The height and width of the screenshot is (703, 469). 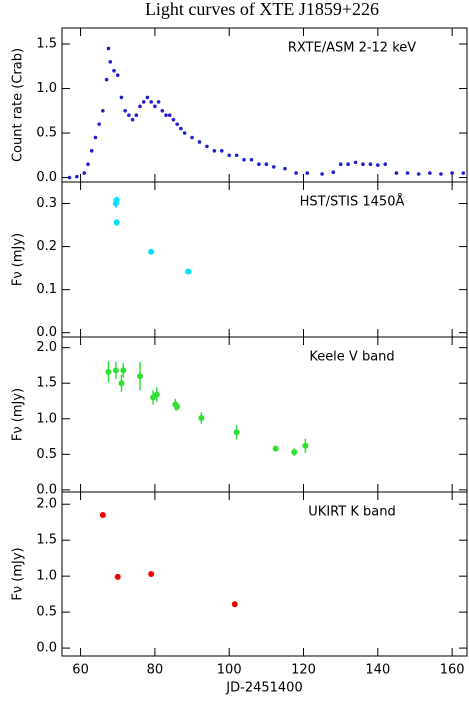 I want to click on x-axis-label: JD-2451400, so click(x=263, y=688).